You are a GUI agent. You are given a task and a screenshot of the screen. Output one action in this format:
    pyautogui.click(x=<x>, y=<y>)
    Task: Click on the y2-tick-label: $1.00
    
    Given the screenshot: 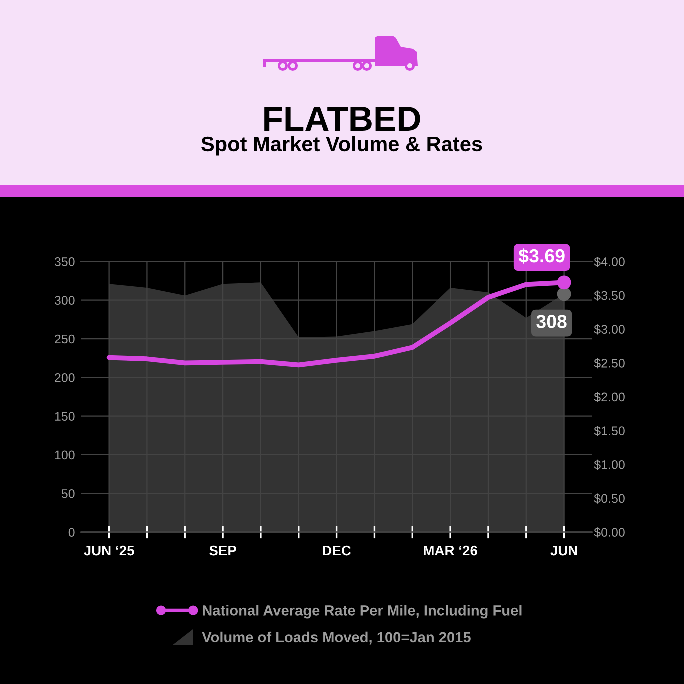 What is the action you would take?
    pyautogui.click(x=609, y=465)
    